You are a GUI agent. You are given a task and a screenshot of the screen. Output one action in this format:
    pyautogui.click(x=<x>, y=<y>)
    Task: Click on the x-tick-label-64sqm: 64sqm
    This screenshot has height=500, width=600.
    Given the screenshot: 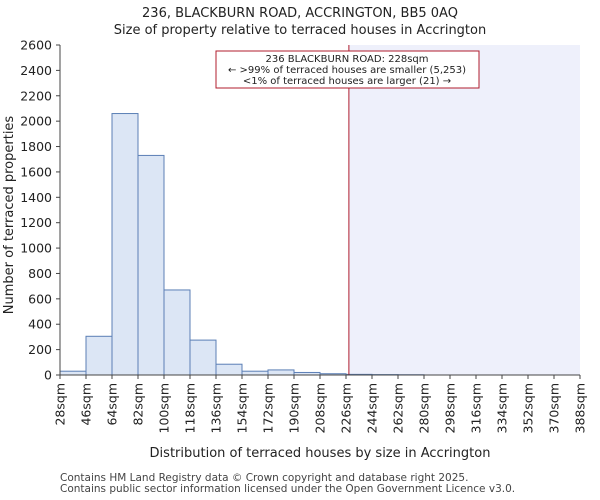 What is the action you would take?
    pyautogui.click(x=112, y=404)
    